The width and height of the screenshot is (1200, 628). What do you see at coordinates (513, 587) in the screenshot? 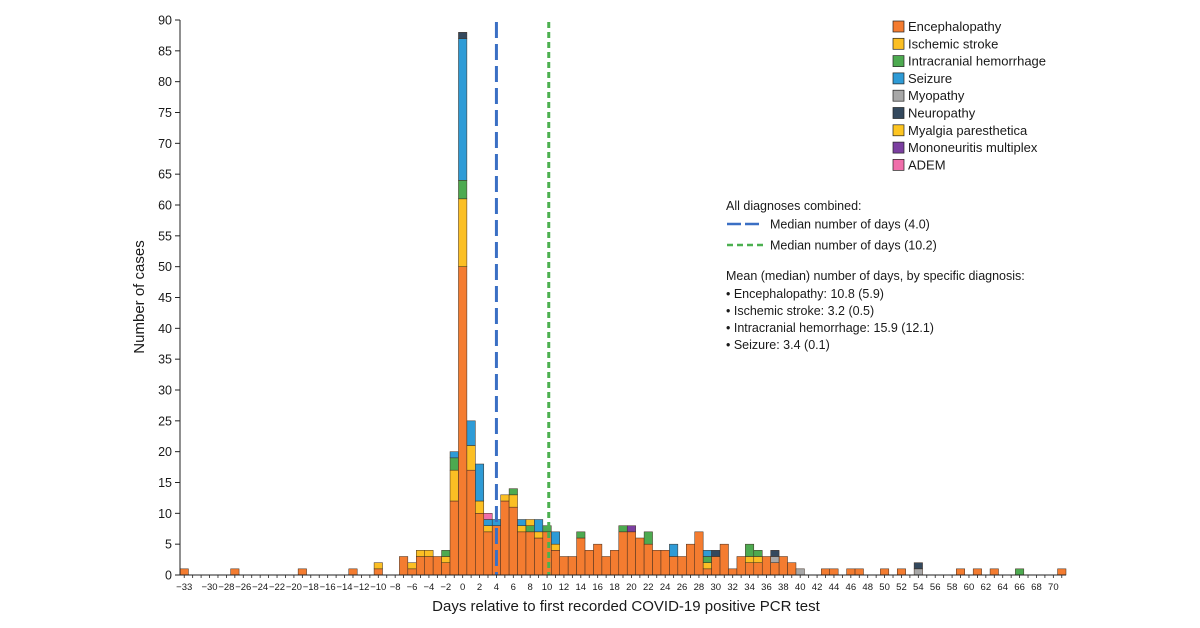
I see `x-tick-label: 6` at bounding box center [513, 587].